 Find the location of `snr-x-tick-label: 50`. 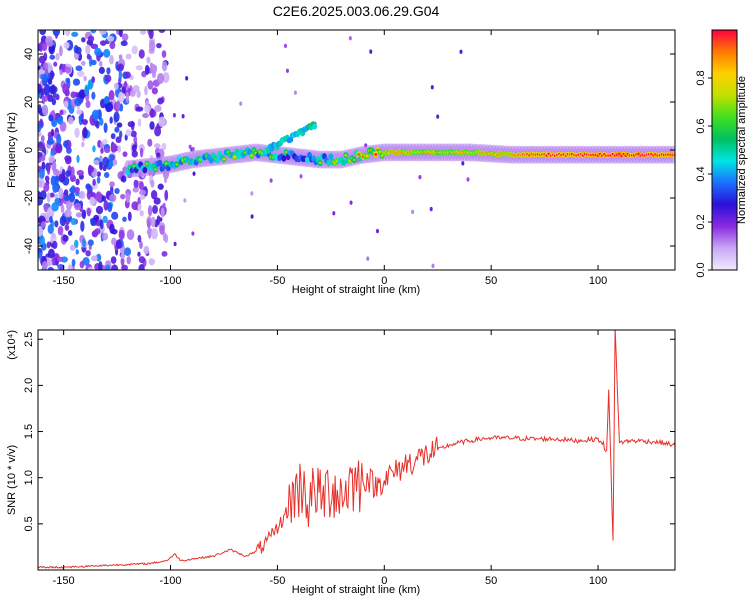

snr-x-tick-label: 50 is located at coordinates (491, 581).